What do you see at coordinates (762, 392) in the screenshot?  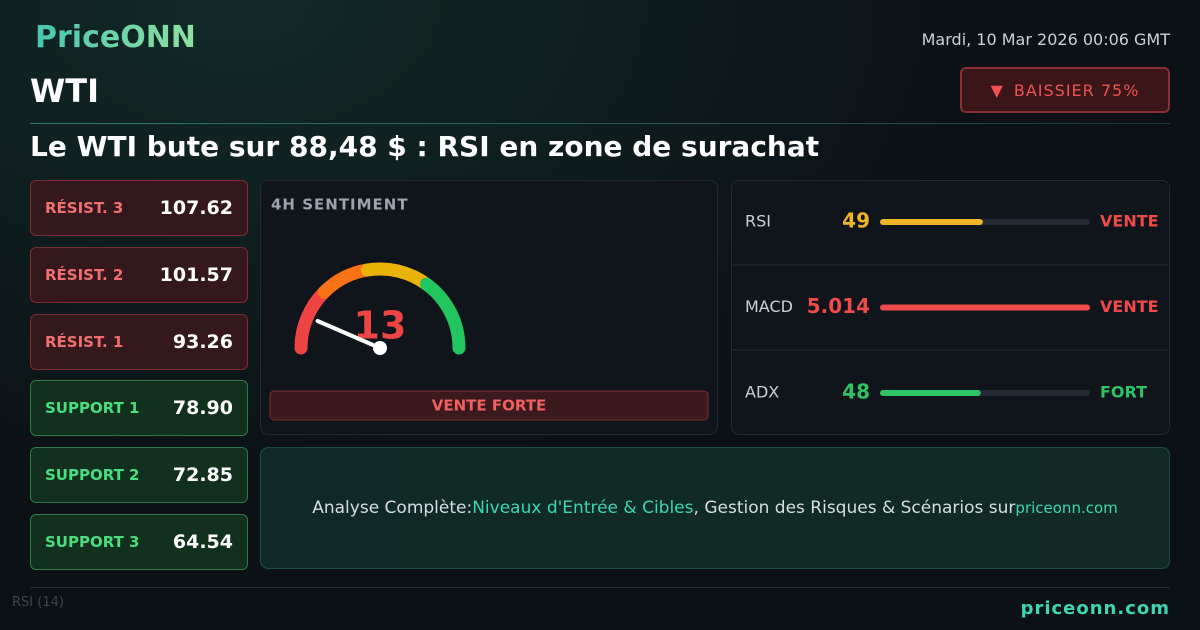 I see `indicator-name: ADX` at bounding box center [762, 392].